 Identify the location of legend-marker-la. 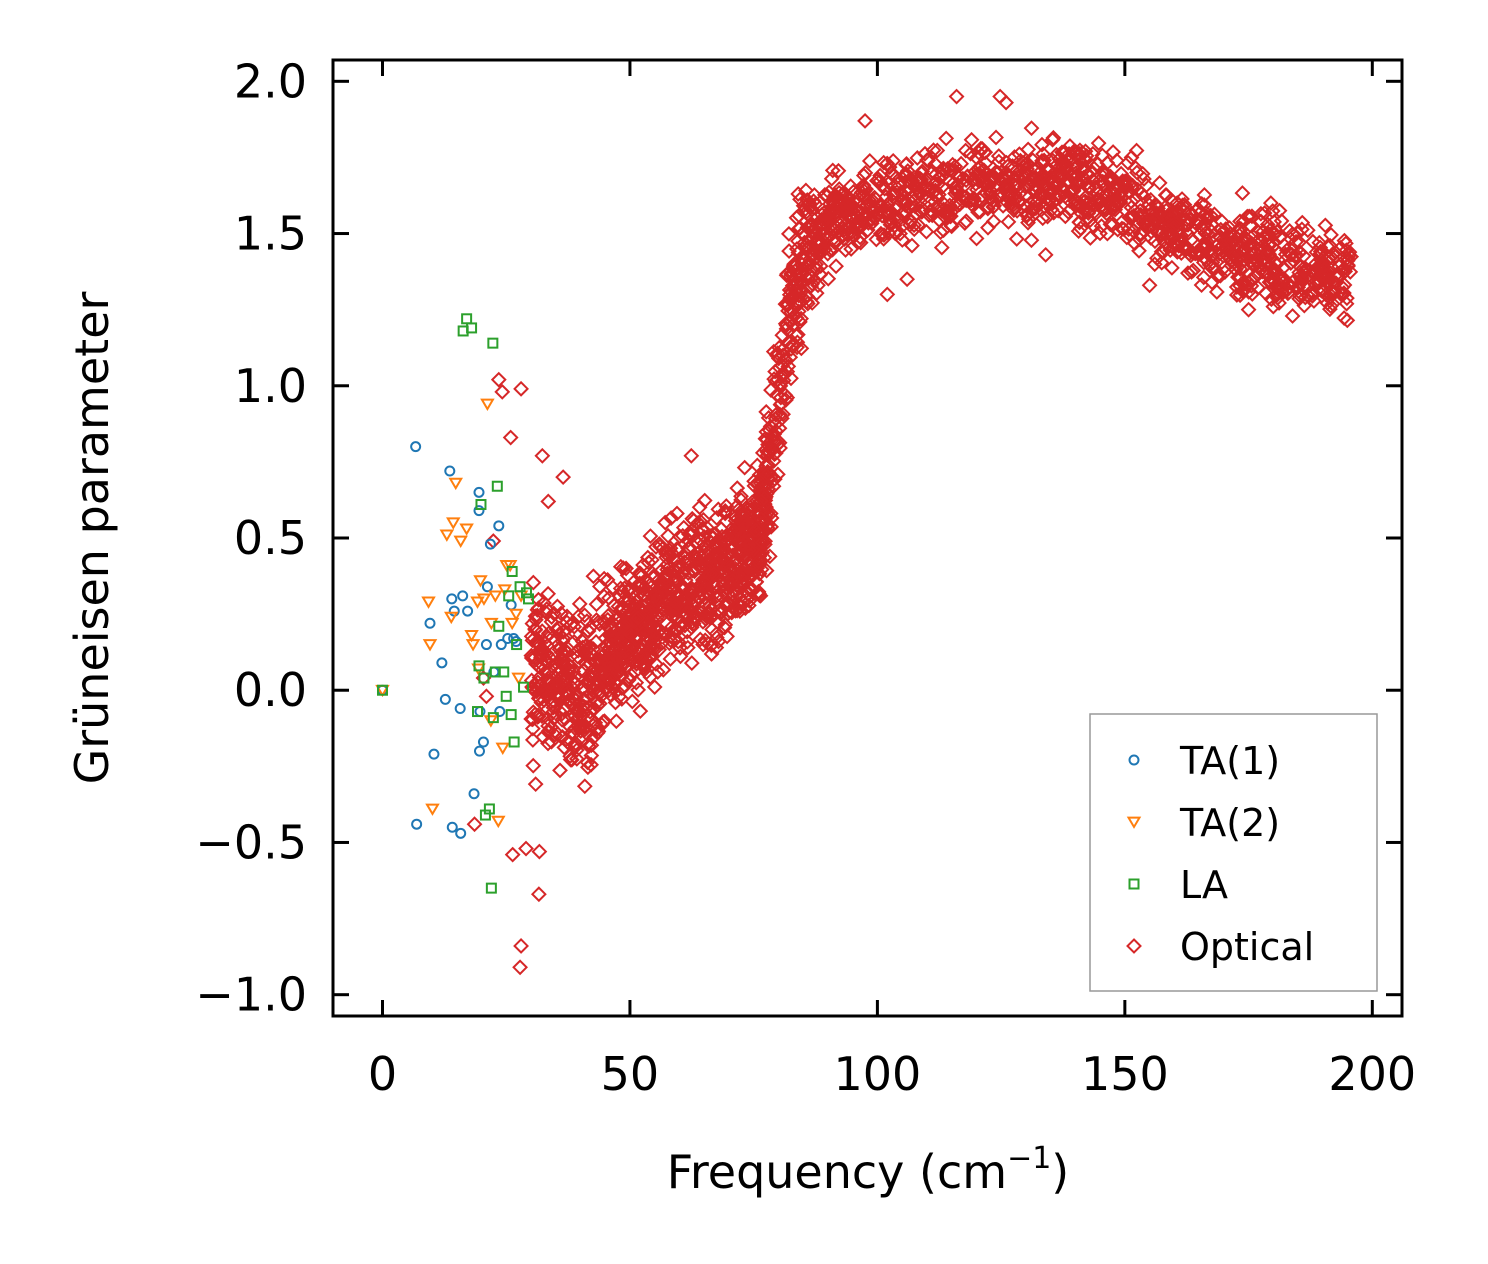
(1134, 884).